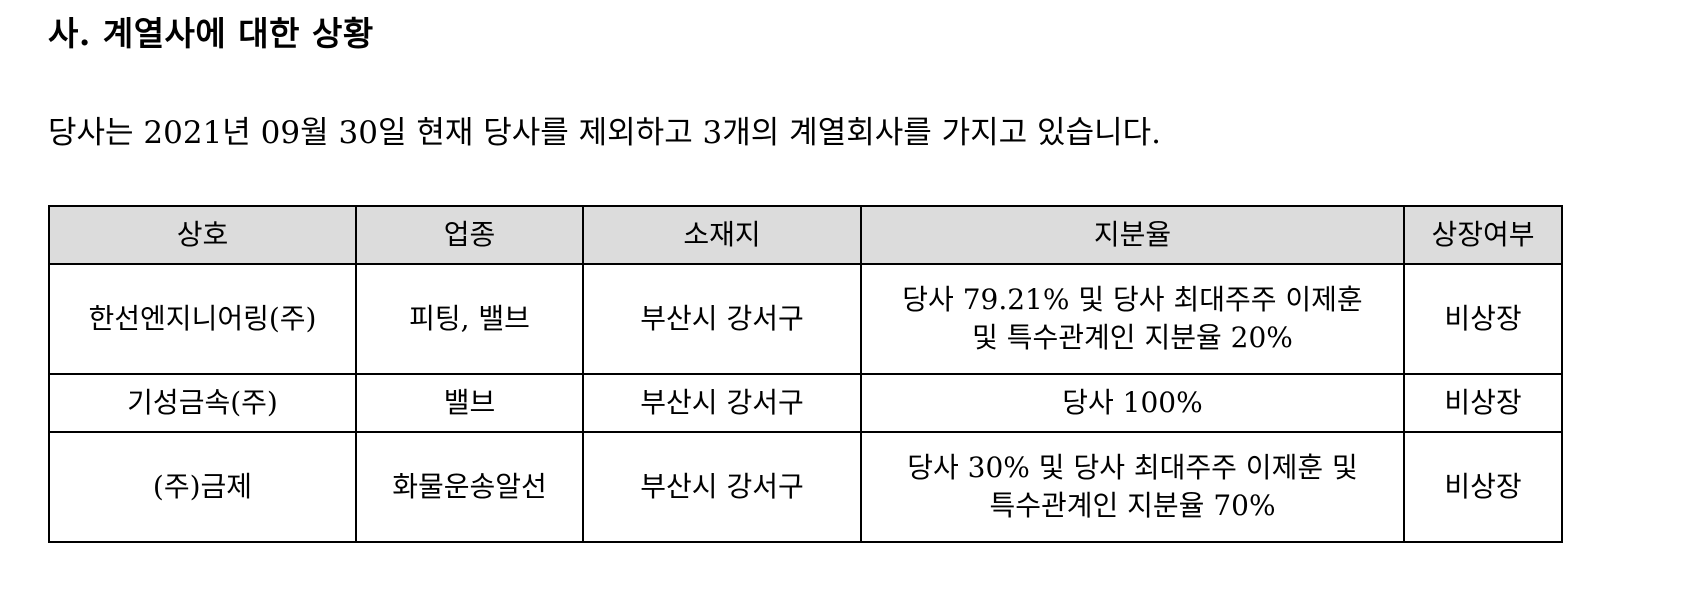 The height and width of the screenshot is (605, 1701). Describe the element at coordinates (1132, 337) in the screenshot. I see `share-line-2: 및 특수관계인 지분율 20%` at that location.